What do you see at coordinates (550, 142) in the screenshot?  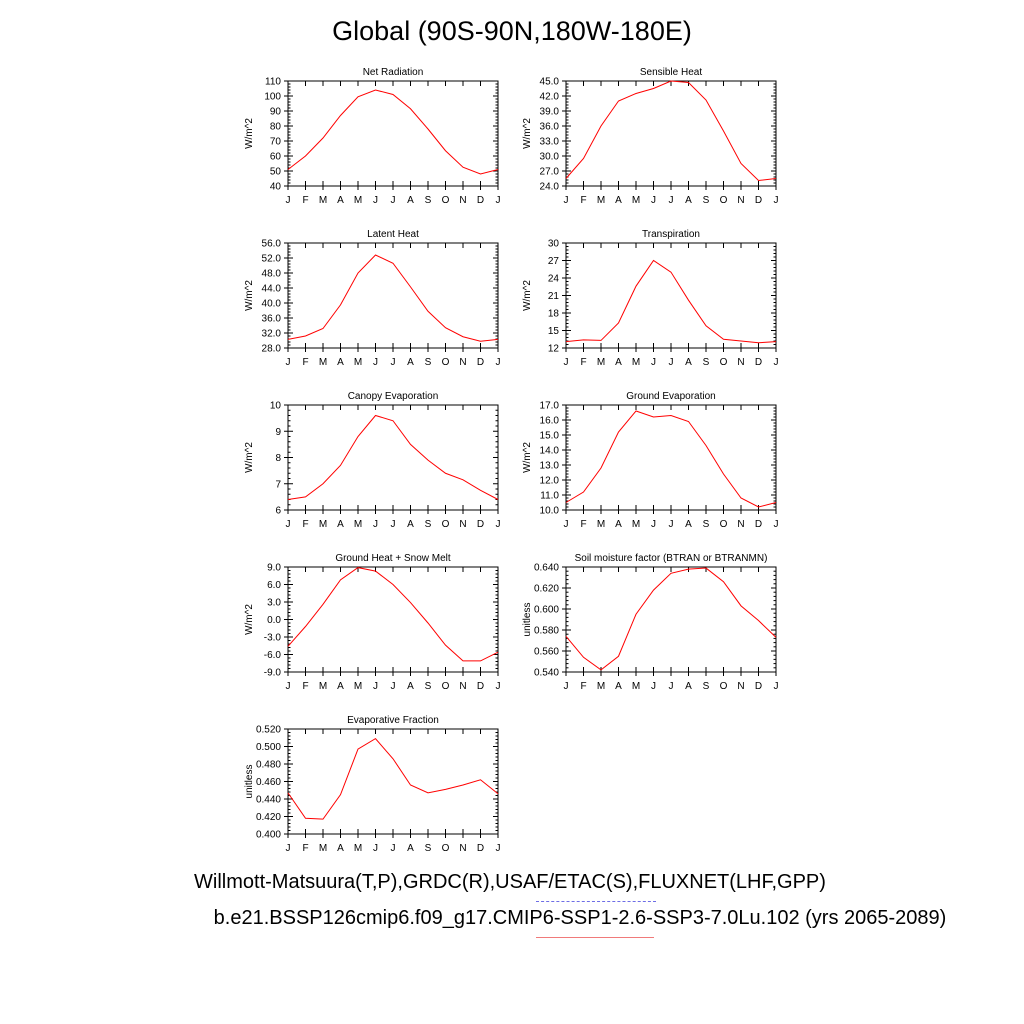 I see `y-tick-label: 33.0` at bounding box center [550, 142].